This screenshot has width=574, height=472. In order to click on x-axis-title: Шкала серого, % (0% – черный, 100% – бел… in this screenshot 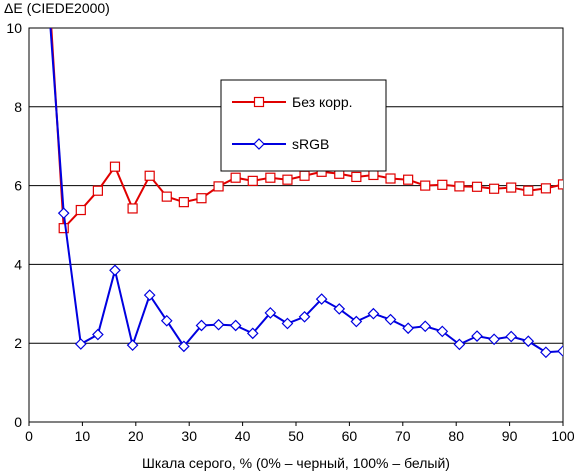, I will do `click(296, 463)`.